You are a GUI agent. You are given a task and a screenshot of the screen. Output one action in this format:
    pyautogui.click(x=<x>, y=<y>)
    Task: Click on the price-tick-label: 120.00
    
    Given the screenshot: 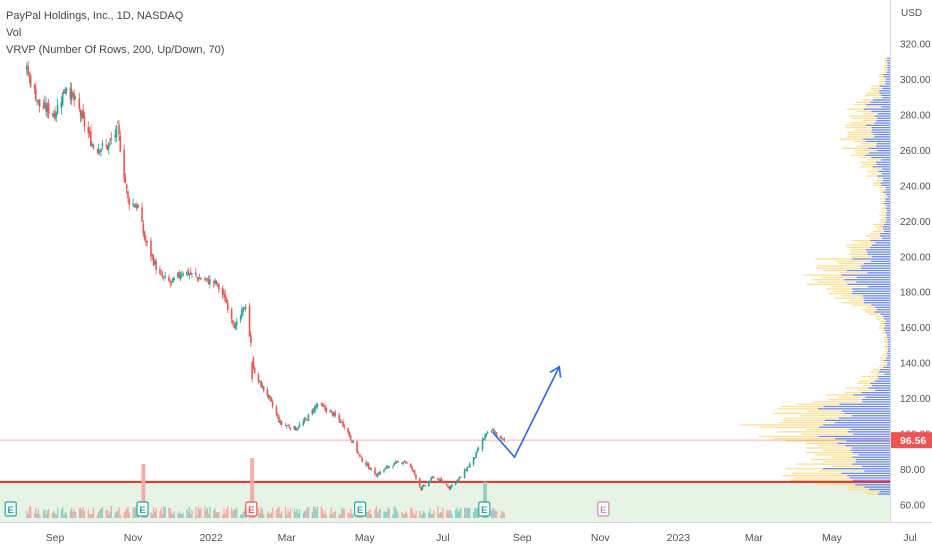 What is the action you would take?
    pyautogui.click(x=915, y=399)
    